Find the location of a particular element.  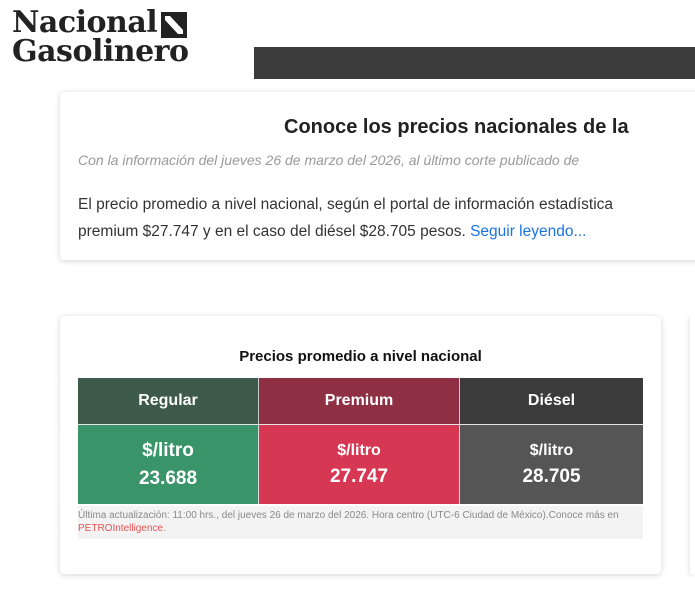

header-bar is located at coordinates (474, 63).